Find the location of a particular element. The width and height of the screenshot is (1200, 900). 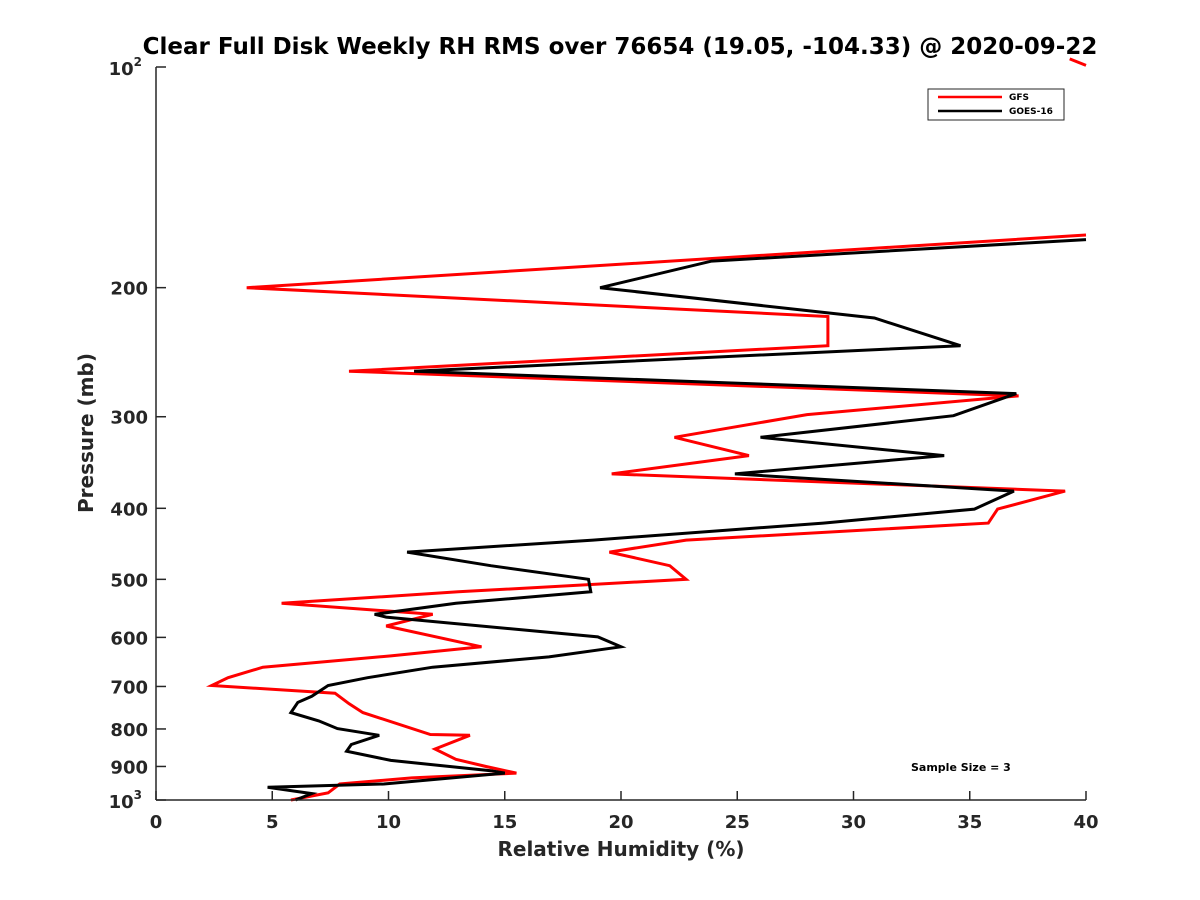

y-tick-label: 400 is located at coordinates (129, 509).